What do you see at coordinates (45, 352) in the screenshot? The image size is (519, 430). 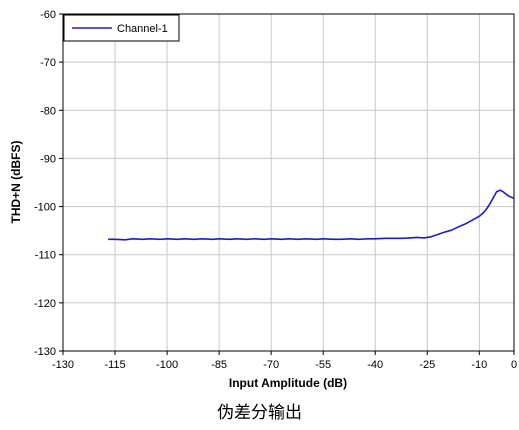 I see `y-tick-label: -130` at bounding box center [45, 352].